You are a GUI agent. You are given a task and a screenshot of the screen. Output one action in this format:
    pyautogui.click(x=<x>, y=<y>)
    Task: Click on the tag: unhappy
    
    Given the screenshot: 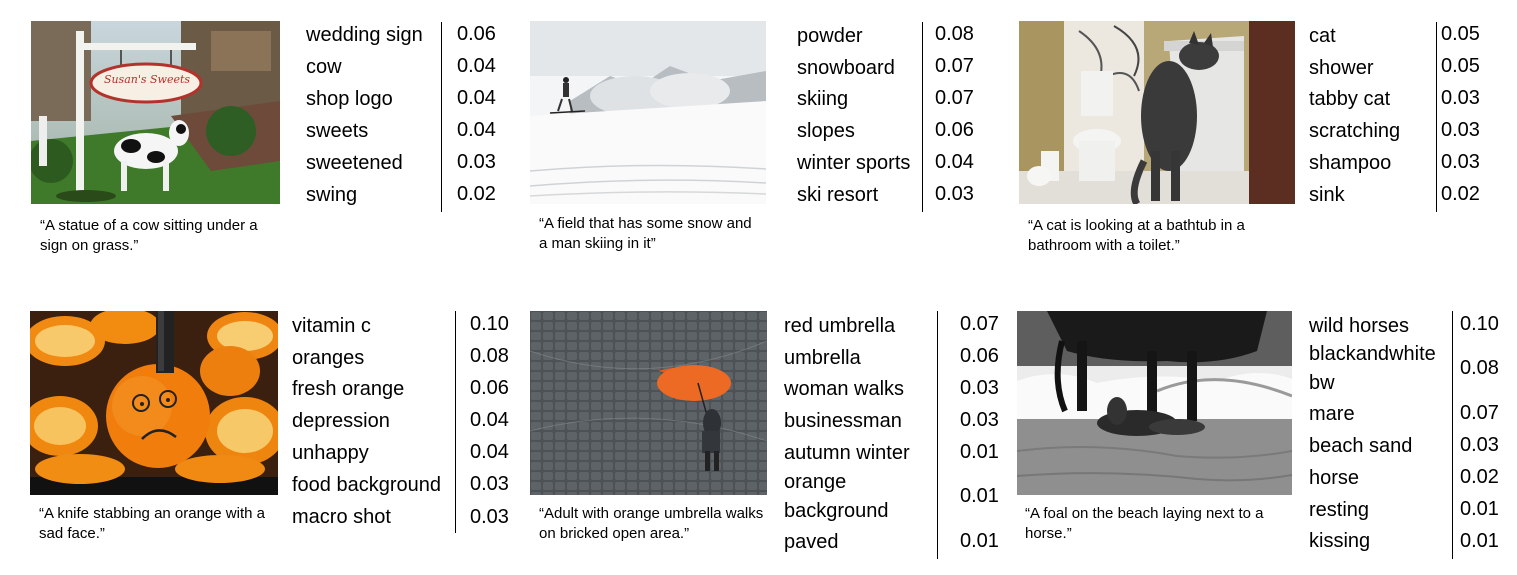 What is the action you would take?
    pyautogui.click(x=330, y=453)
    